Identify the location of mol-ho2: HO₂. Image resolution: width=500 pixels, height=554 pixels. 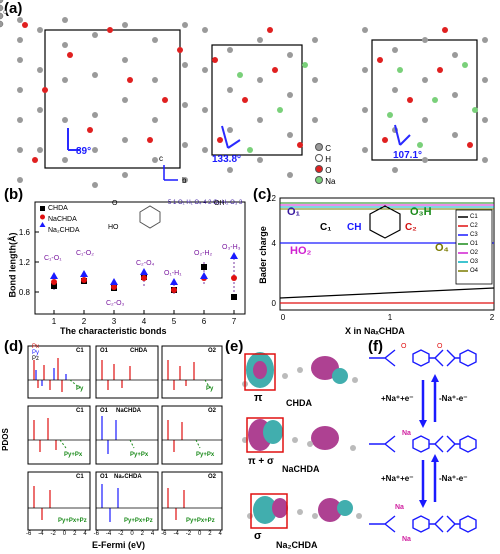
(301, 251).